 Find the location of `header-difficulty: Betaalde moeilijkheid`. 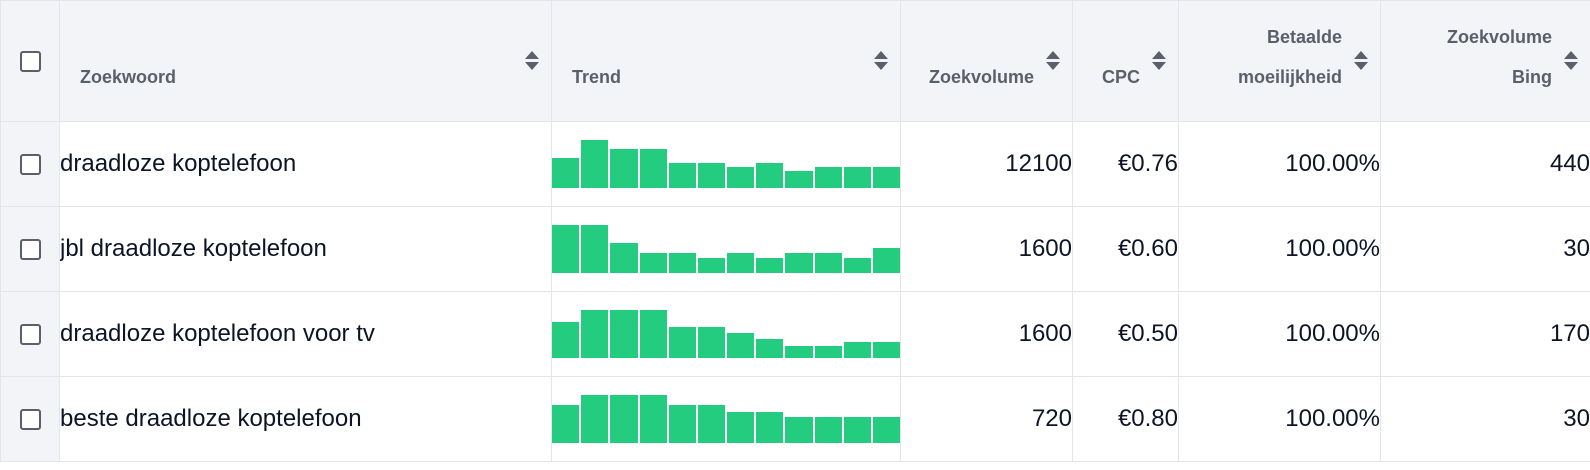

header-difficulty: Betaalde moeilijkheid is located at coordinates (1279, 61).